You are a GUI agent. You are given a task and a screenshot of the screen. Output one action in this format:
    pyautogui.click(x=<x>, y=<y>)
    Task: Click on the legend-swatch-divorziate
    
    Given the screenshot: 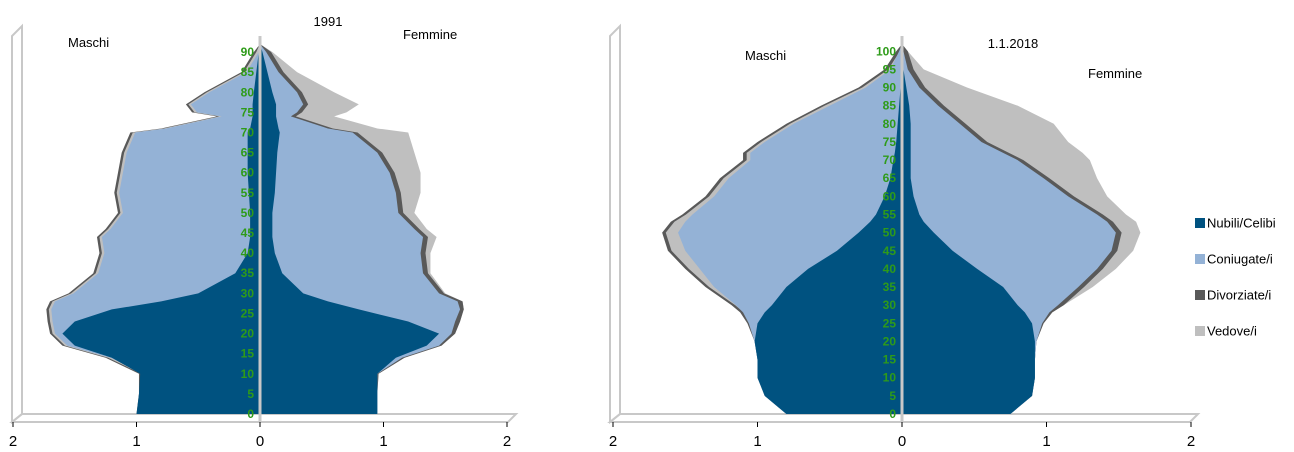 What is the action you would take?
    pyautogui.click(x=1200, y=294)
    